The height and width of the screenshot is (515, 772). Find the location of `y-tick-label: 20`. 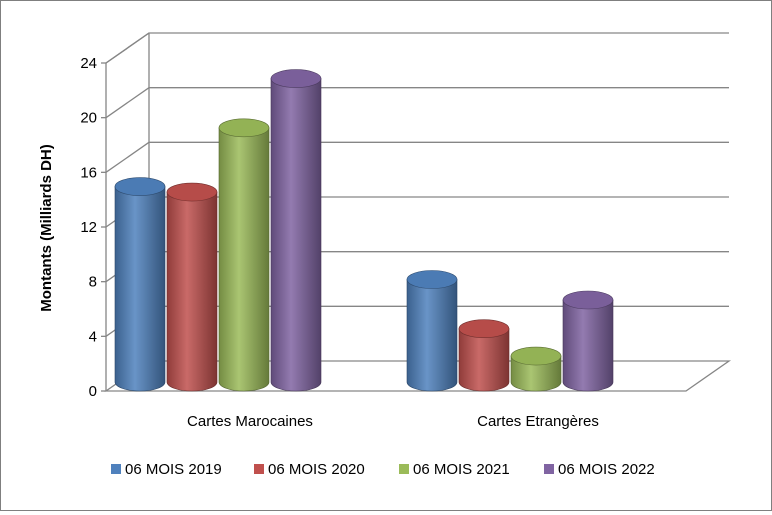

y-tick-label: 20 is located at coordinates (88, 118).